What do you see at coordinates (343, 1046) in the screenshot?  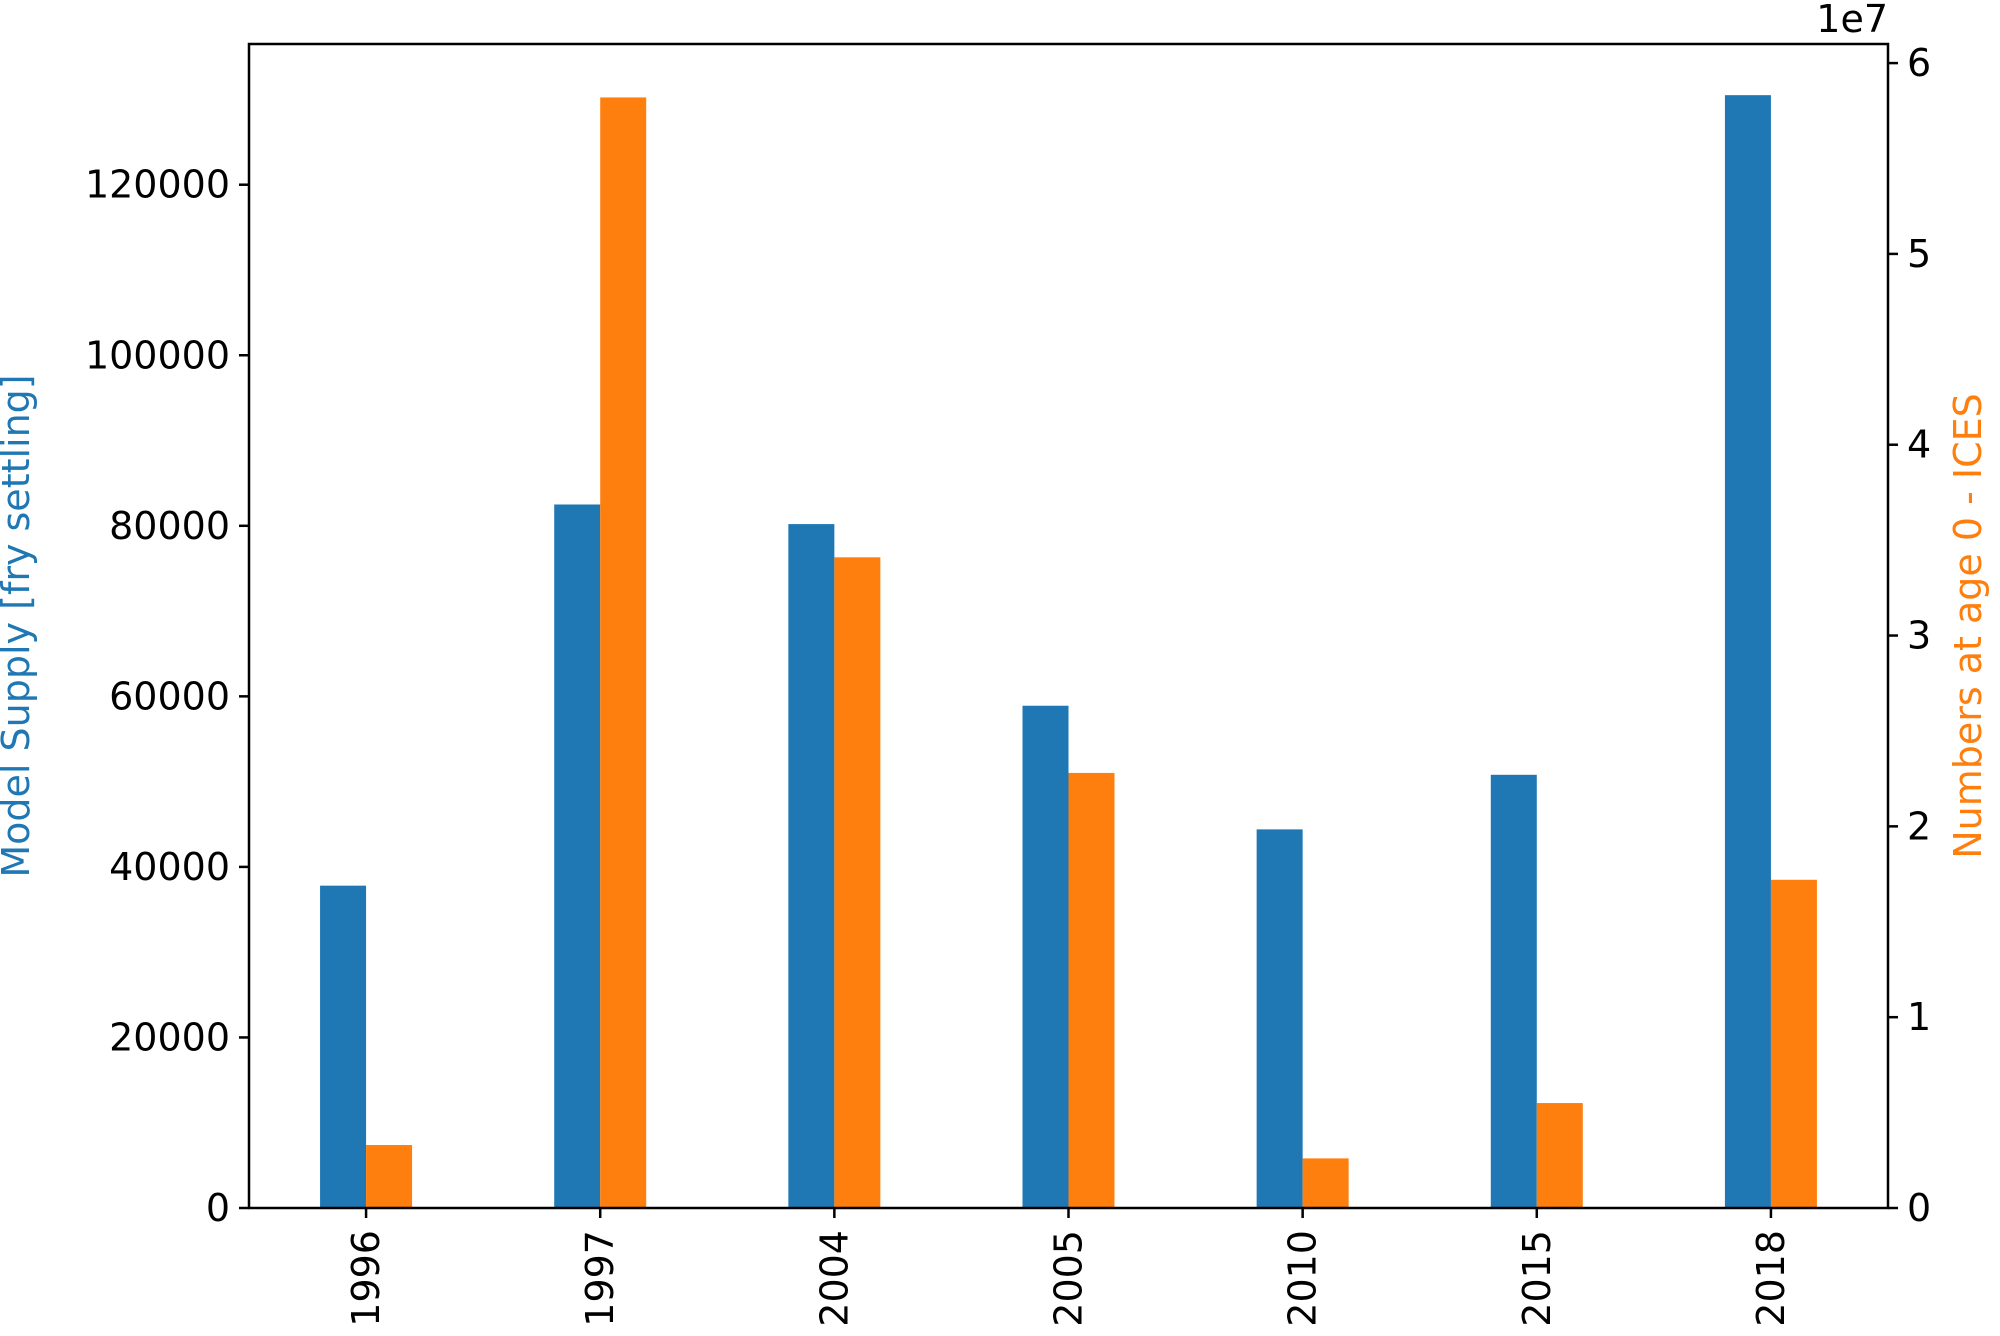 I see `model-supply-bar-1996` at bounding box center [343, 1046].